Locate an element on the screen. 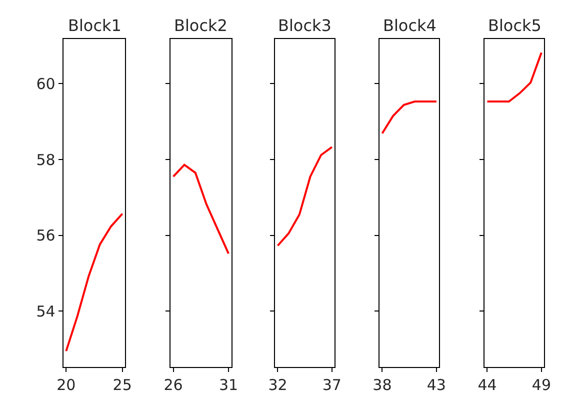 The height and width of the screenshot is (410, 561). x-tick-label: 43 is located at coordinates (436, 385).